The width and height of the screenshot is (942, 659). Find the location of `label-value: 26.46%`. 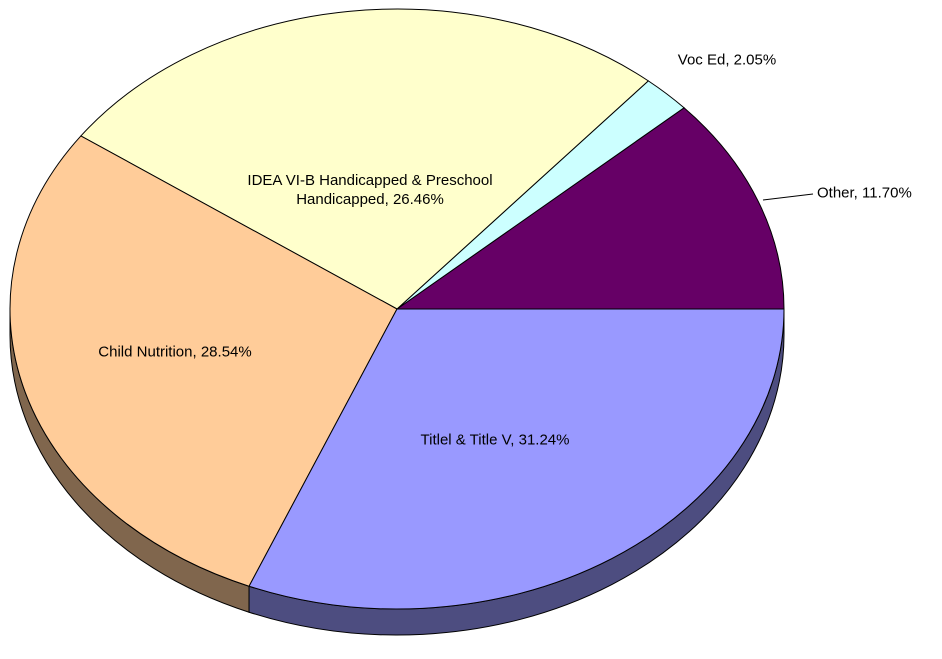

label-value: 26.46% is located at coordinates (418, 199).